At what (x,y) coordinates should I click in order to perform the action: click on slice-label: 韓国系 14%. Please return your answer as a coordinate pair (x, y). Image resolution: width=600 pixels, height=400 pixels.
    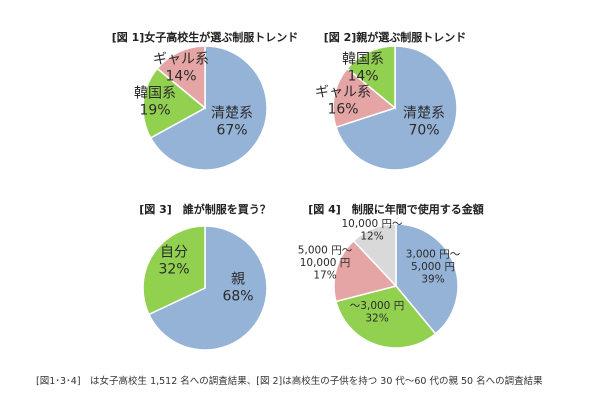
    Looking at the image, I should click on (363, 68).